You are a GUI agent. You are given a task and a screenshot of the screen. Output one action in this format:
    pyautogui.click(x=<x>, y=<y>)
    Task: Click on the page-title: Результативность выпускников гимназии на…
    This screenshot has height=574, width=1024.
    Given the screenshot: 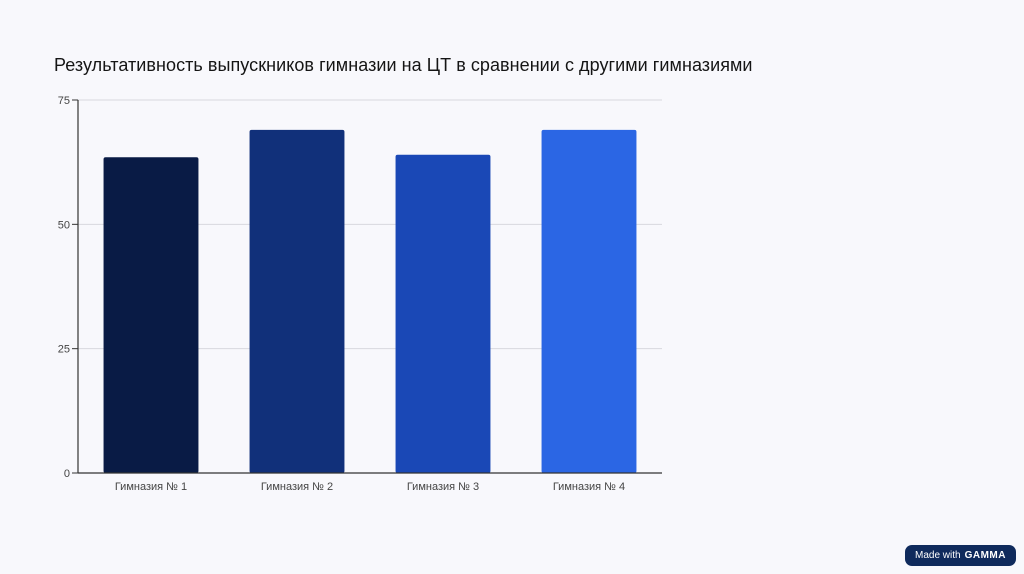 What is the action you would take?
    pyautogui.click(x=403, y=65)
    